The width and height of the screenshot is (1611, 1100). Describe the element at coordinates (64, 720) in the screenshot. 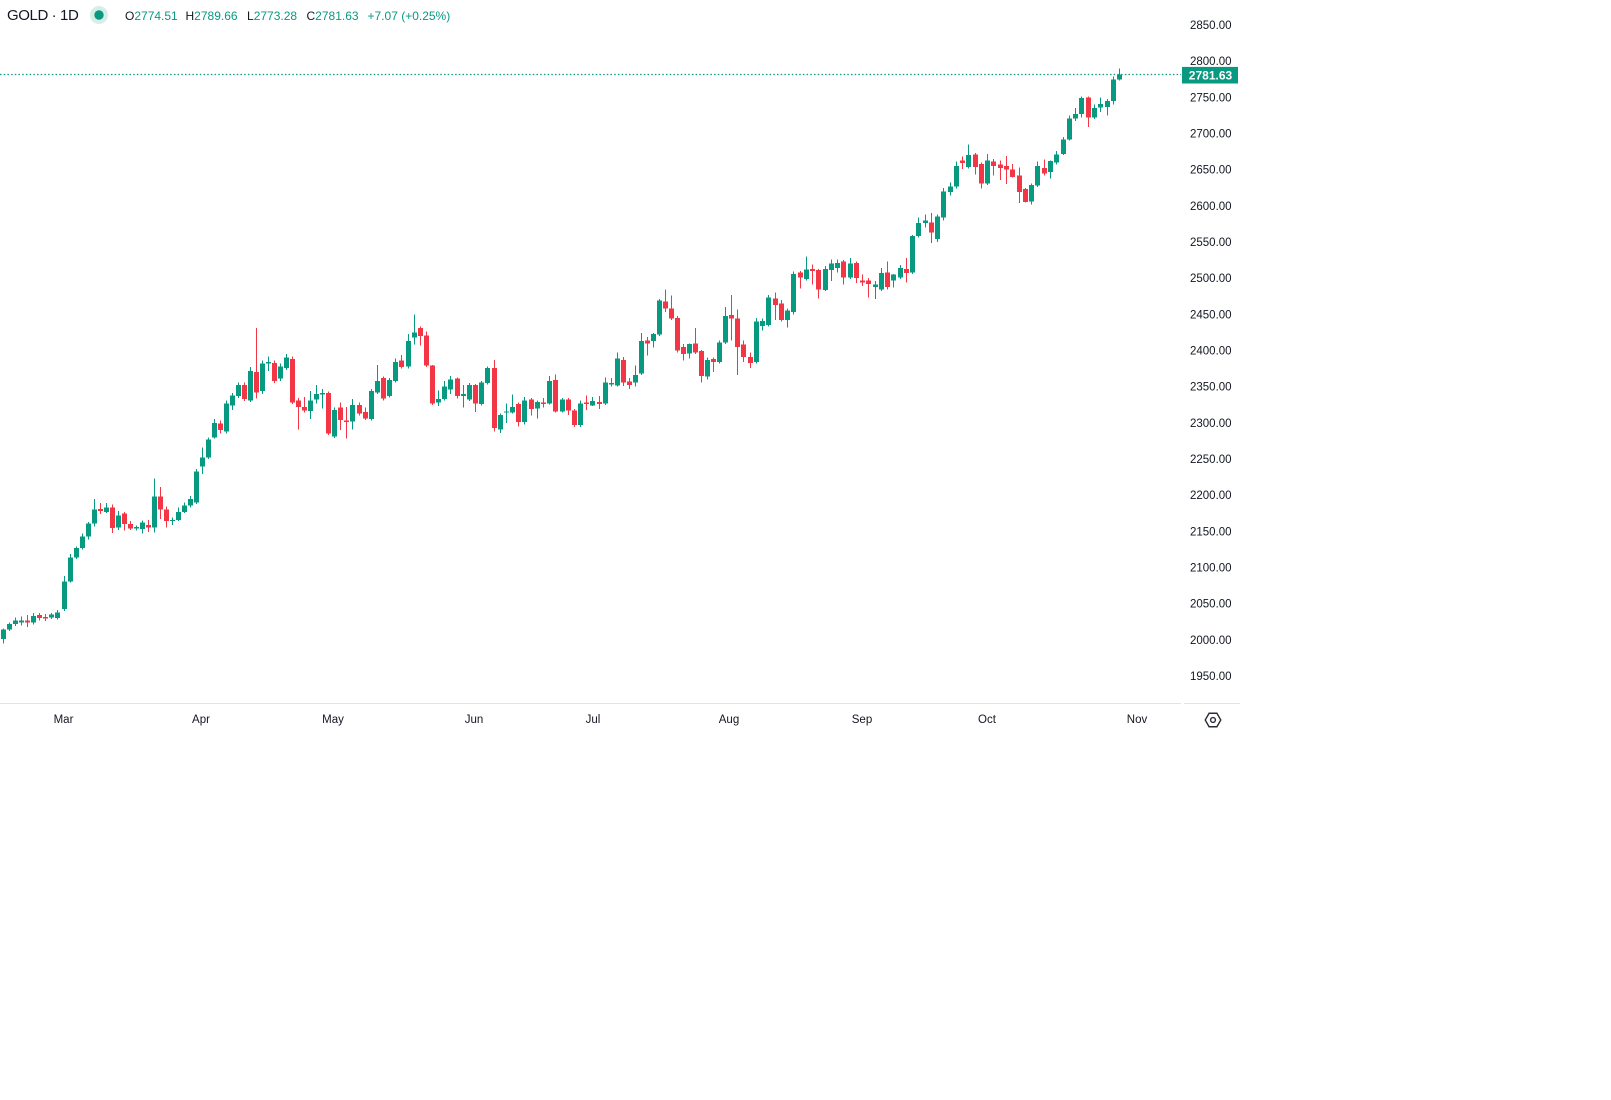

I see `svg-text: Mar` at that location.